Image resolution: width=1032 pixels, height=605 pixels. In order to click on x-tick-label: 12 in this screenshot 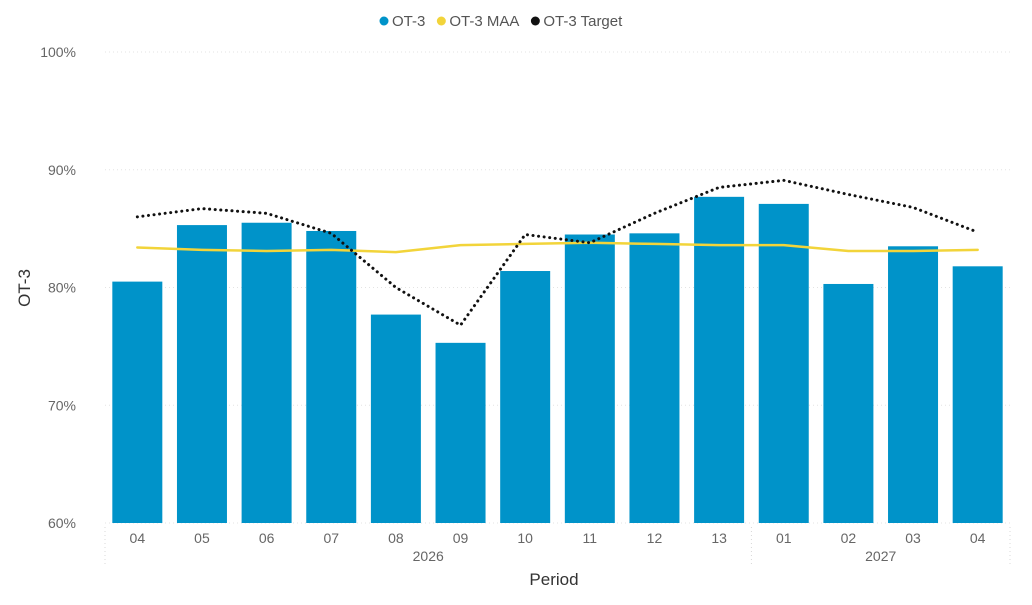, I will do `click(655, 538)`.